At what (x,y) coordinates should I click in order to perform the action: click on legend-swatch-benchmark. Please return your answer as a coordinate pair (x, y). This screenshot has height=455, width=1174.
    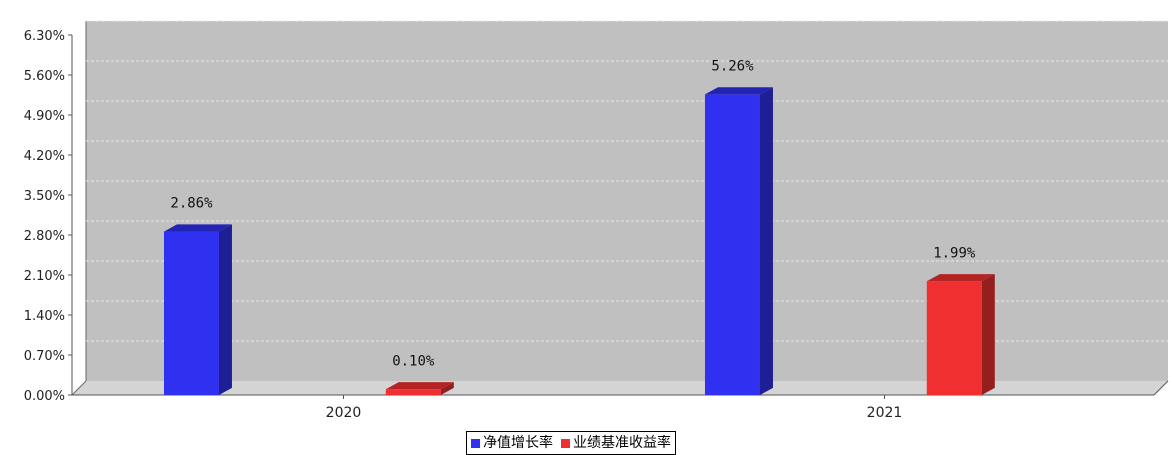
    Looking at the image, I should click on (565, 443).